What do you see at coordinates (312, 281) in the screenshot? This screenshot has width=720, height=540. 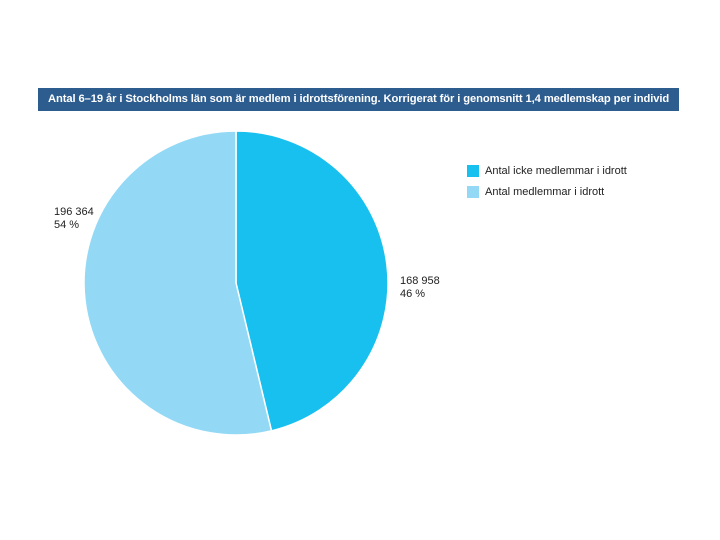 I see `pie-slice-non-members` at bounding box center [312, 281].